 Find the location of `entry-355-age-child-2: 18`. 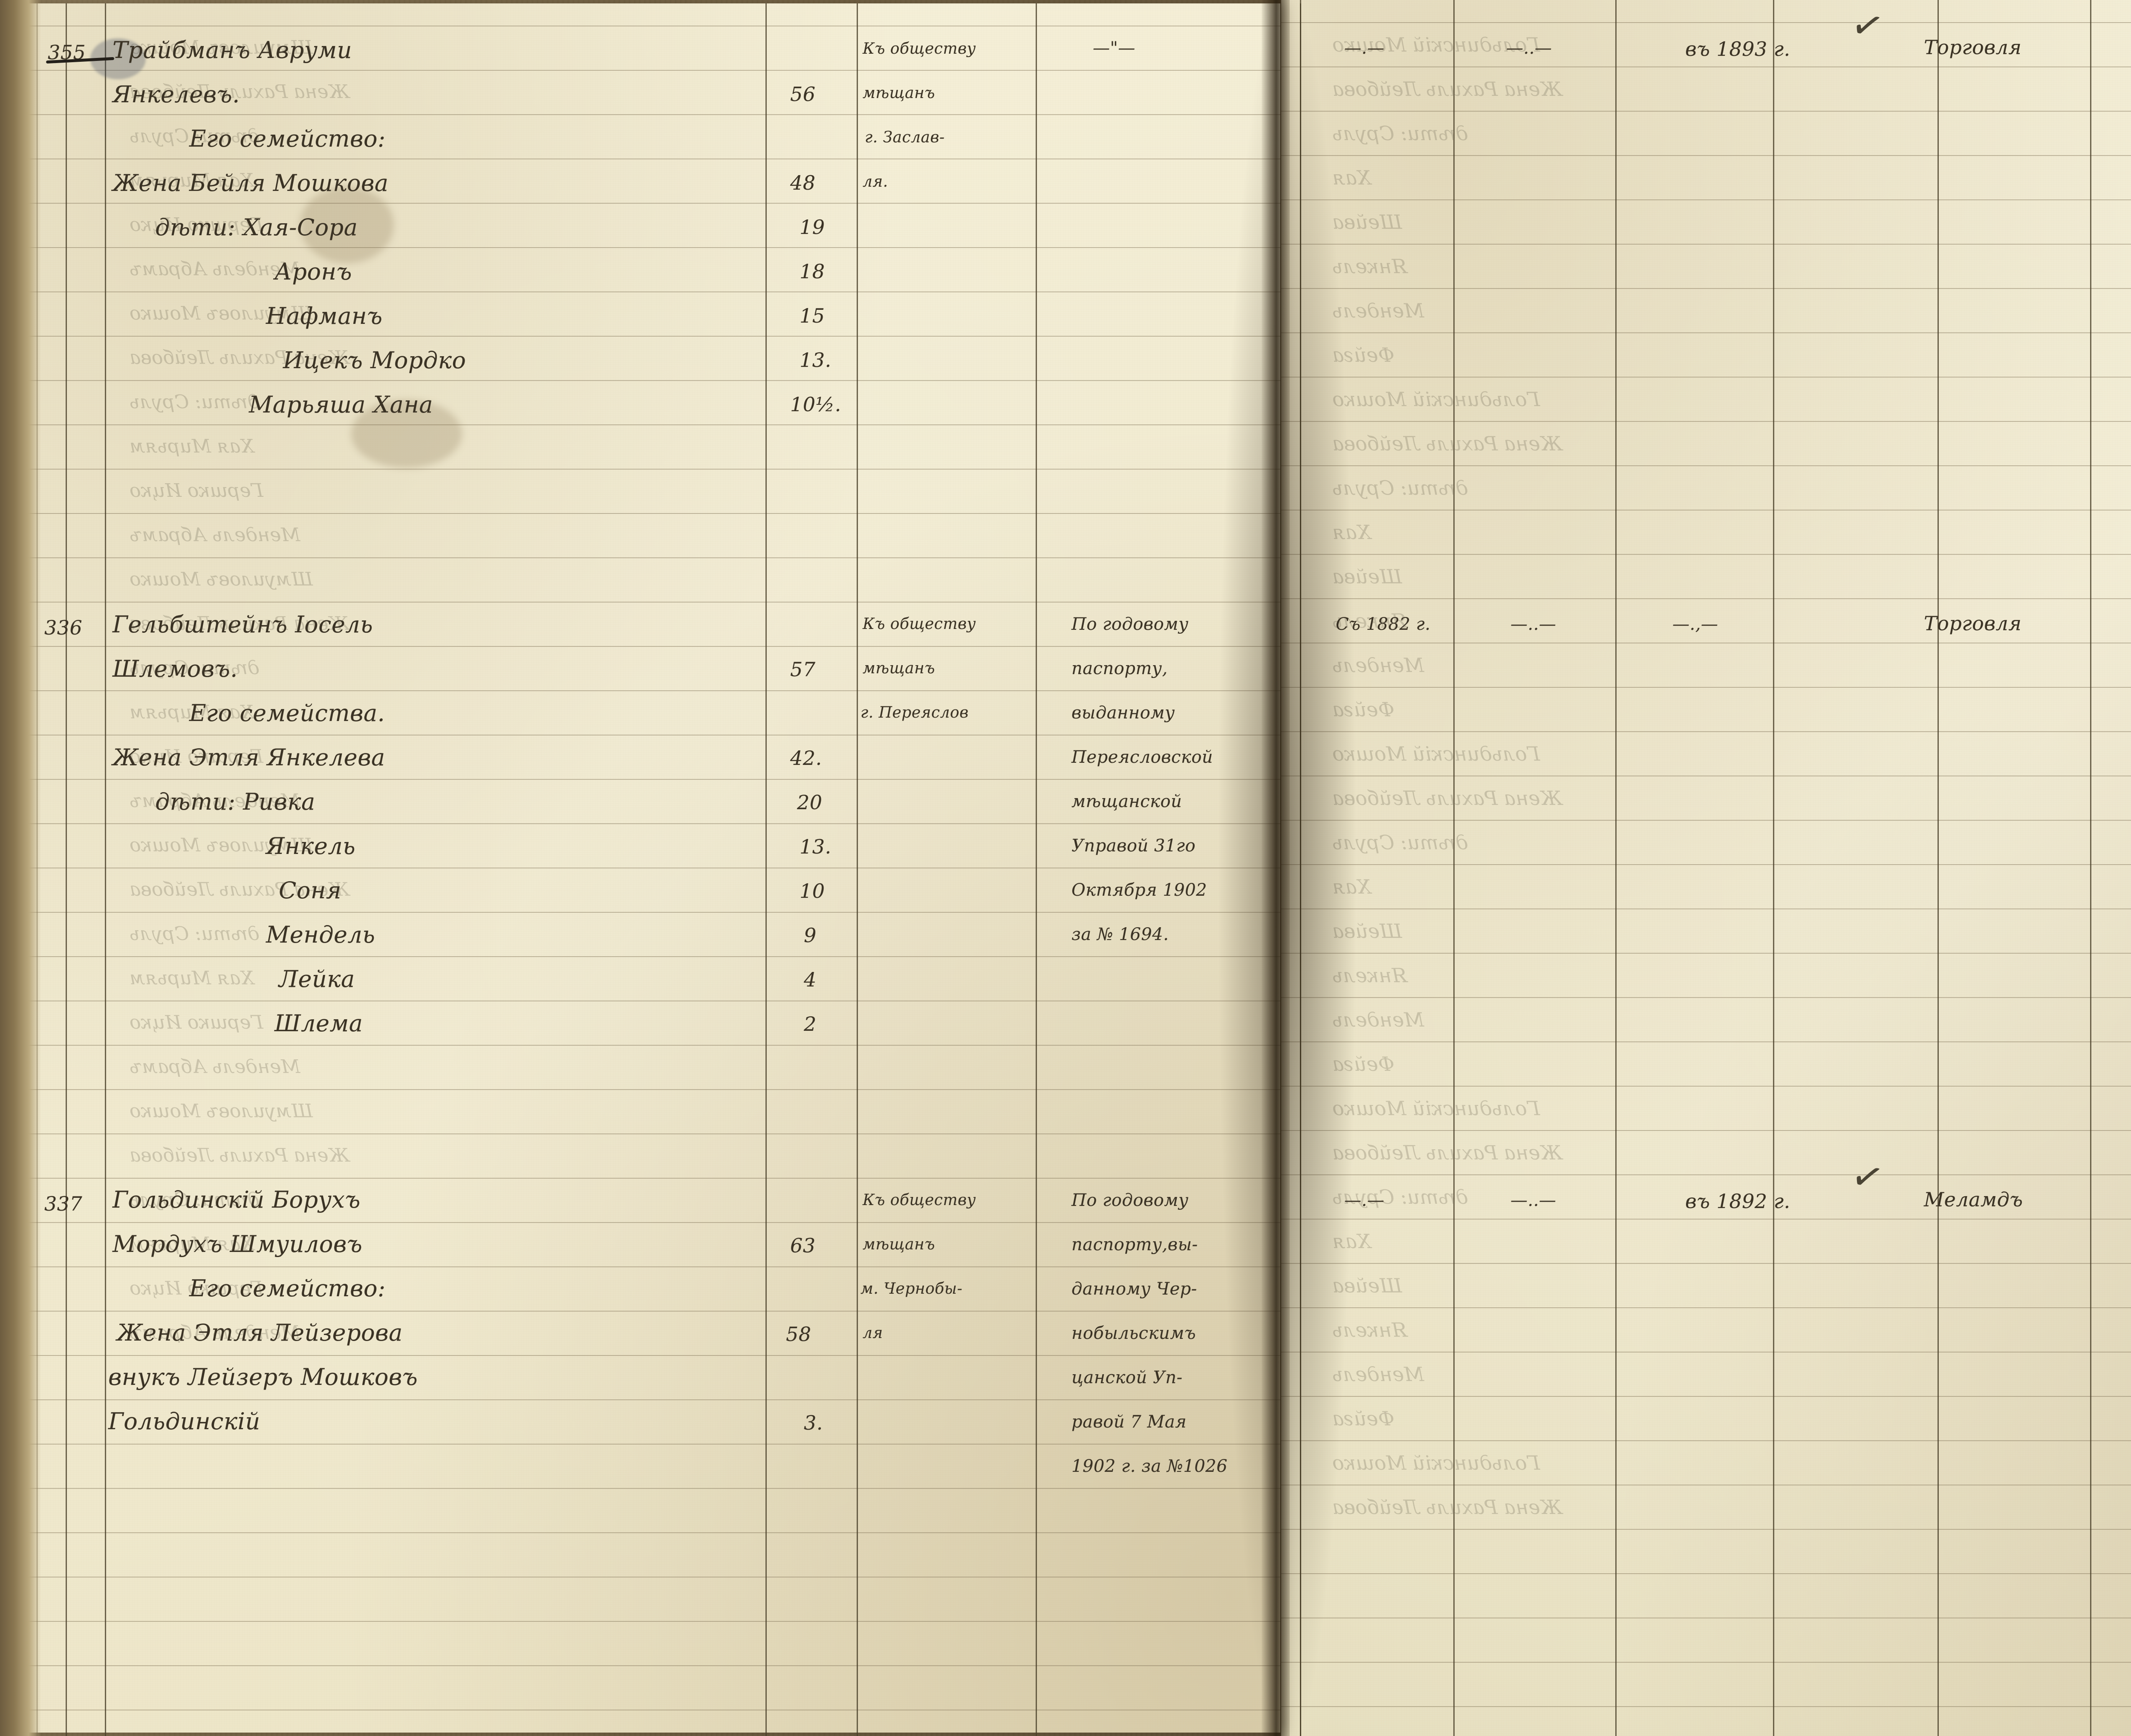

entry-355-age-child-2: 18 is located at coordinates (812, 271).